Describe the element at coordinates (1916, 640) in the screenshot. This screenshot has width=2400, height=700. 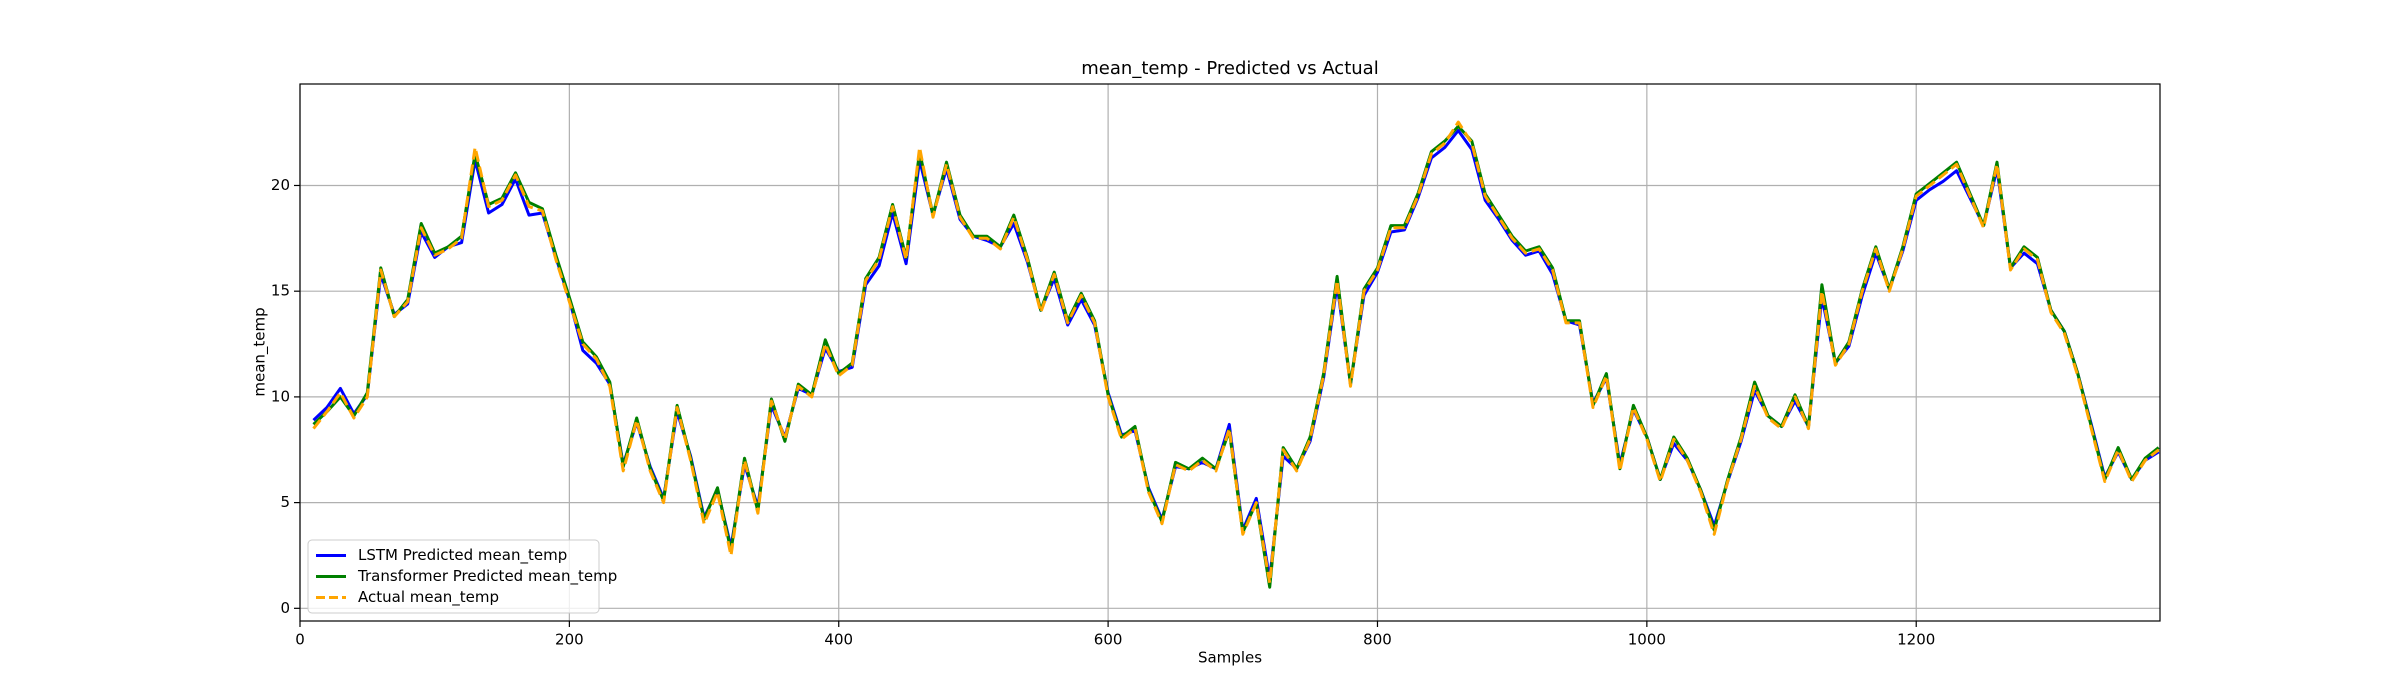
I see `x-tick-label: 1200` at that location.